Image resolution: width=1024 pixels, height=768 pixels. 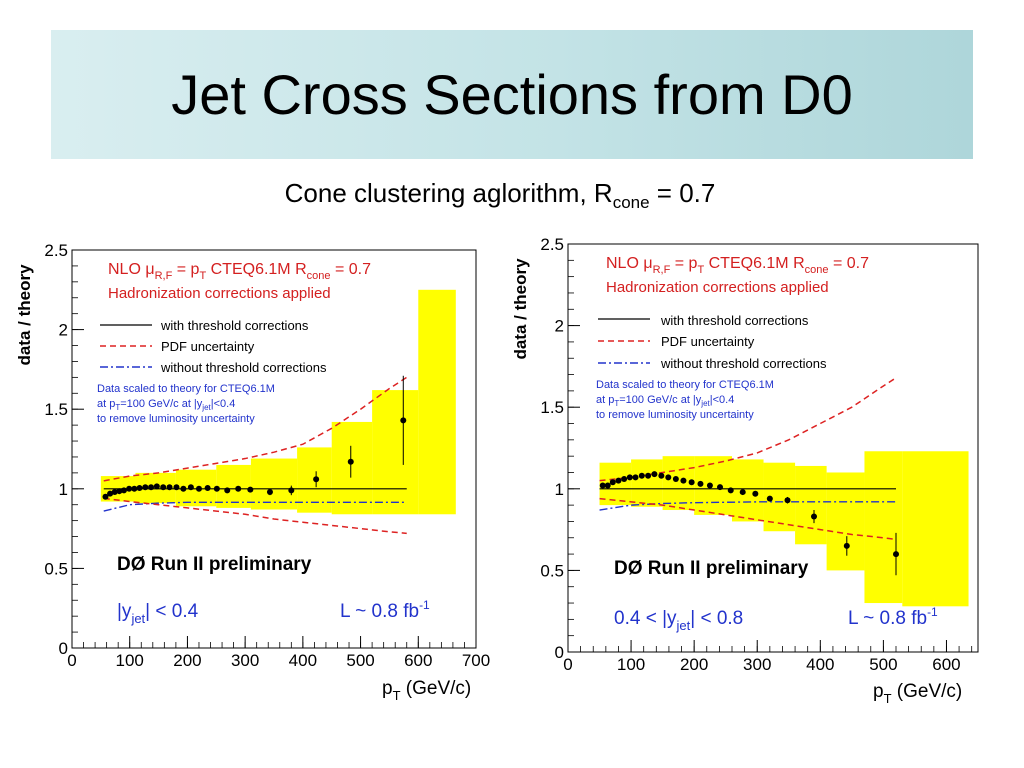 I want to click on x-tick-label: 700, so click(x=476, y=660).